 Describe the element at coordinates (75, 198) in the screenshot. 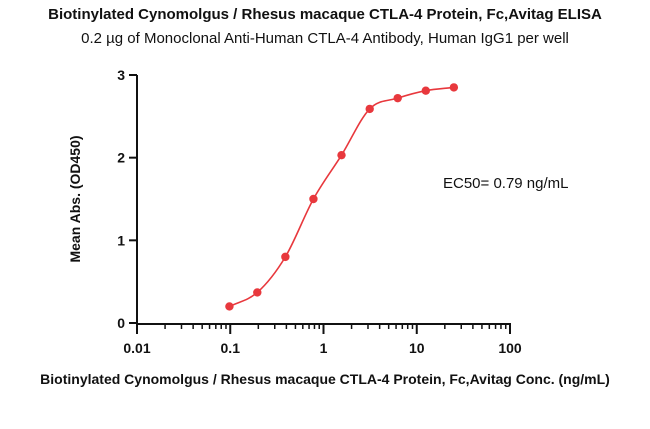

I see `y-axis-label: Mean Abs. (OD450)` at that location.